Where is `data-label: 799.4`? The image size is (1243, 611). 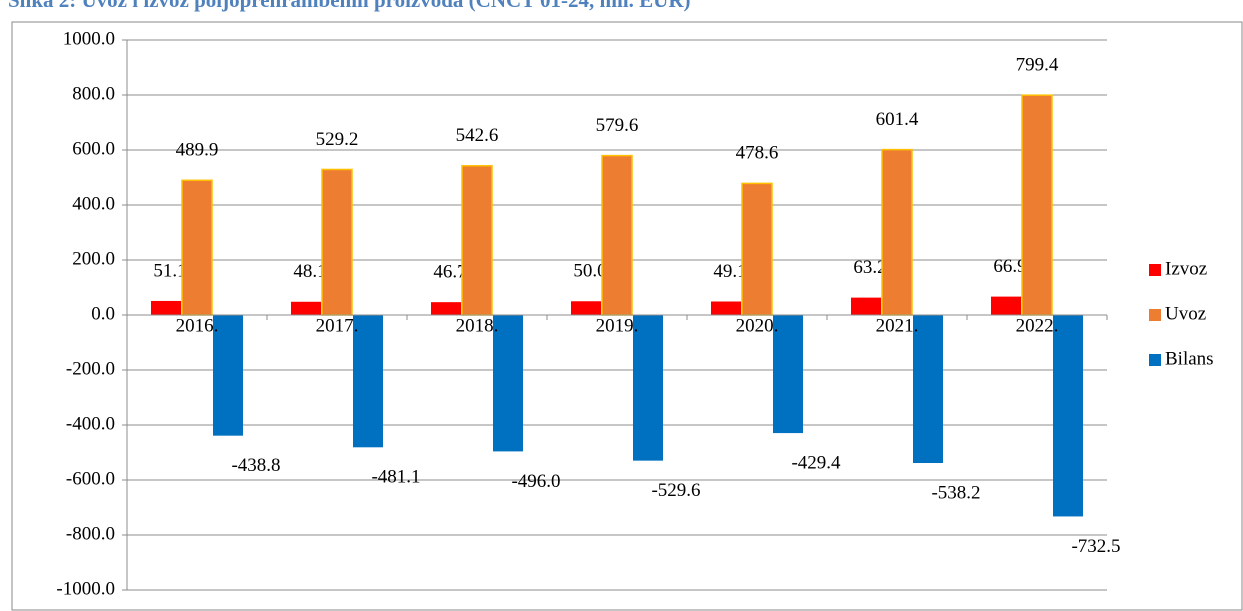 data-label: 799.4 is located at coordinates (1037, 65).